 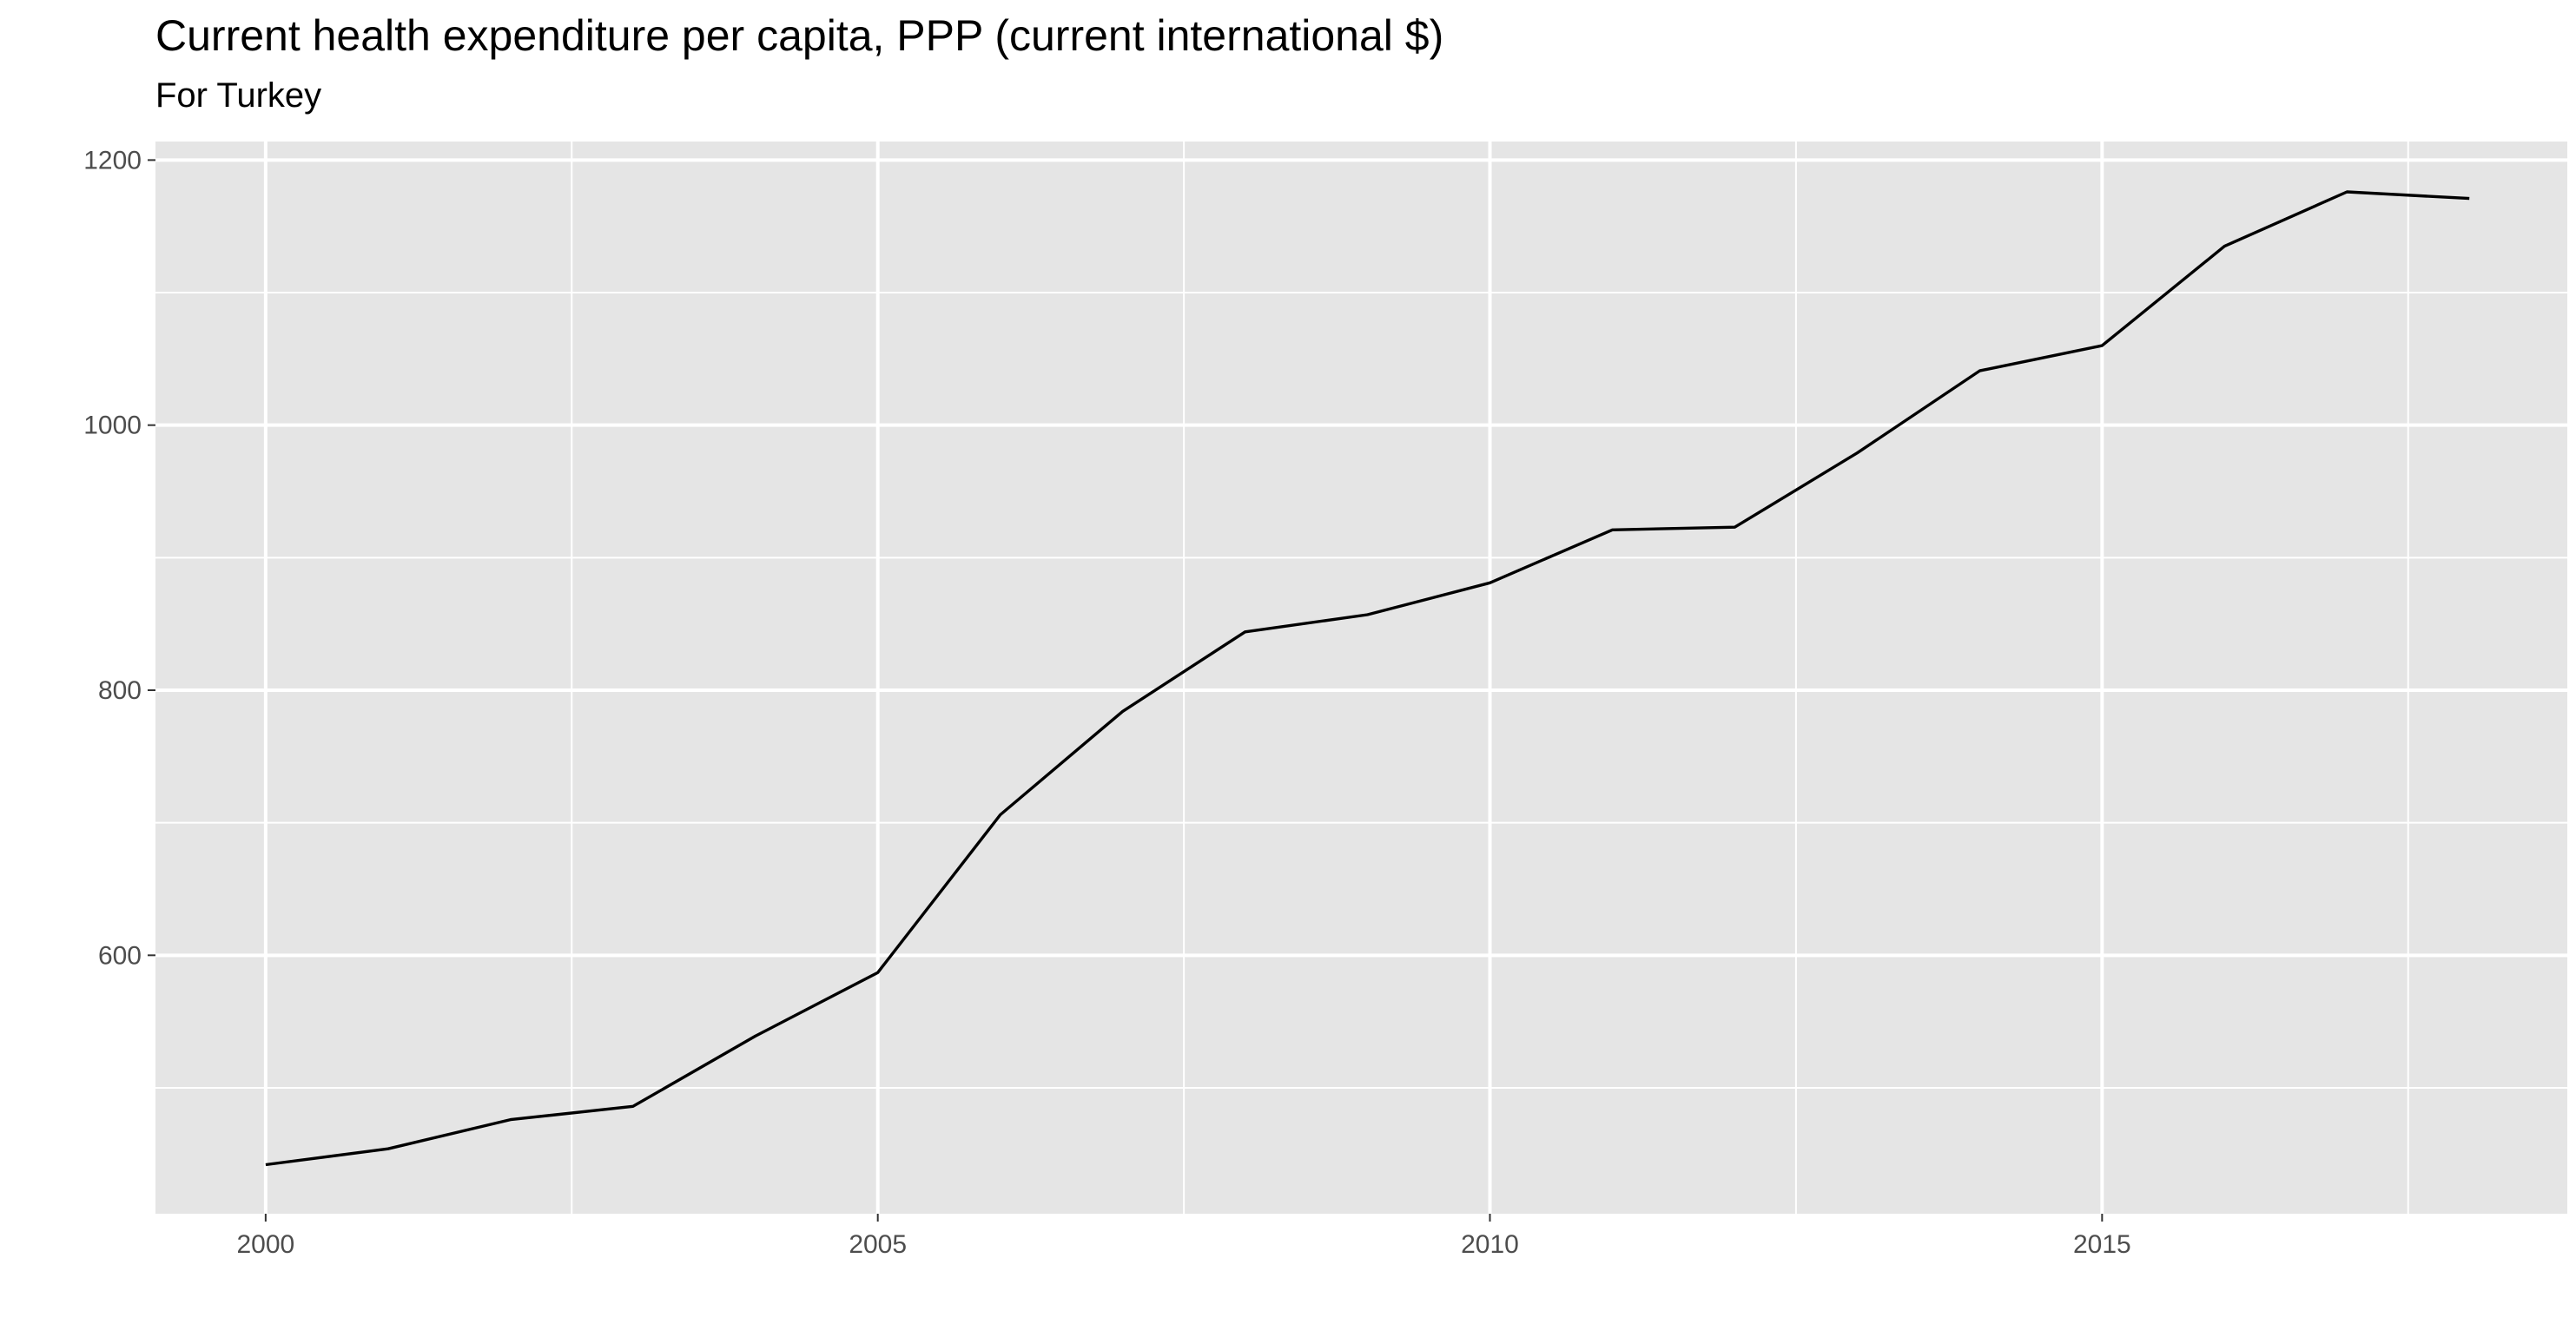 What do you see at coordinates (1184, 1237) in the screenshot?
I see `x-axis: 2000 2005 2010 2015` at bounding box center [1184, 1237].